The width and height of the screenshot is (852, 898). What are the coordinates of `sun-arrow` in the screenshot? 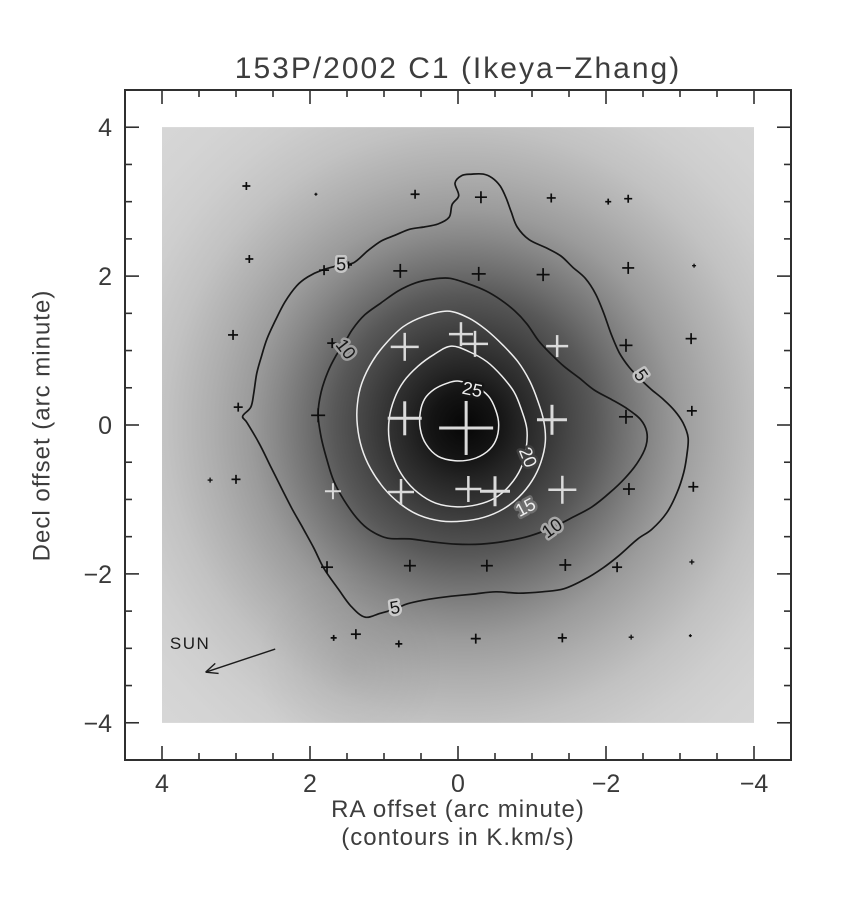 It's located at (240, 661).